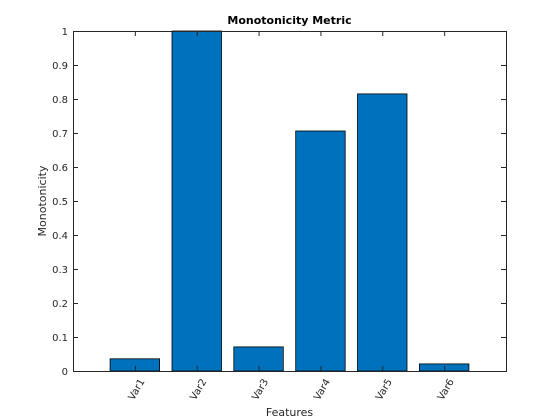 Image resolution: width=560 pixels, height=420 pixels. Describe the element at coordinates (60, 168) in the screenshot. I see `y-tick-label: 0.6` at that location.